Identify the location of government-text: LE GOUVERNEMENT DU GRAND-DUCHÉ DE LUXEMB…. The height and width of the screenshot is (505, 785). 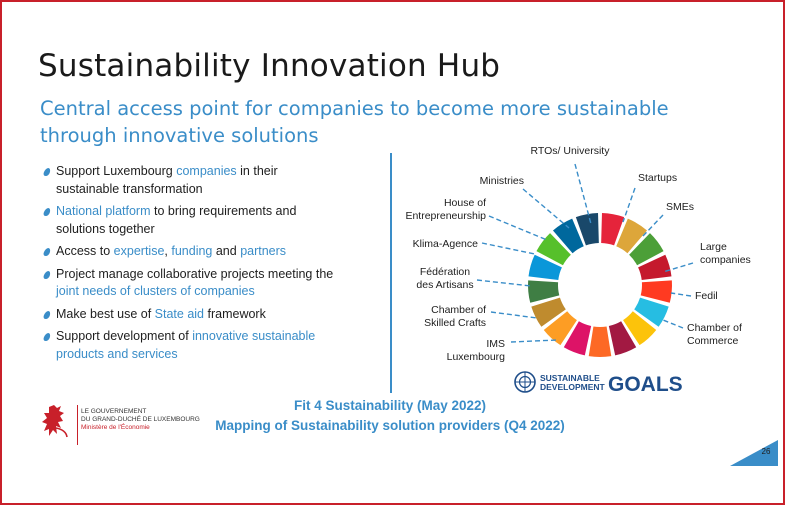
(140, 420).